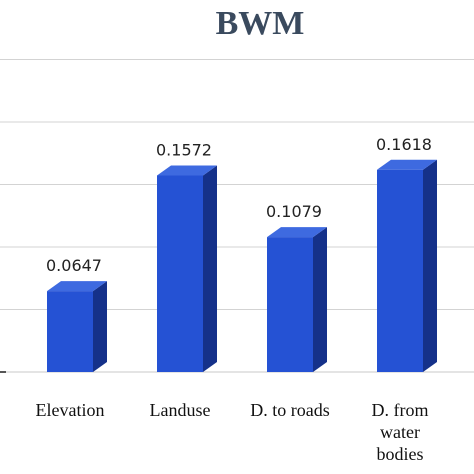 This screenshot has height=474, width=474. What do you see at coordinates (74, 265) in the screenshot?
I see `data-label: 0.0647` at bounding box center [74, 265].